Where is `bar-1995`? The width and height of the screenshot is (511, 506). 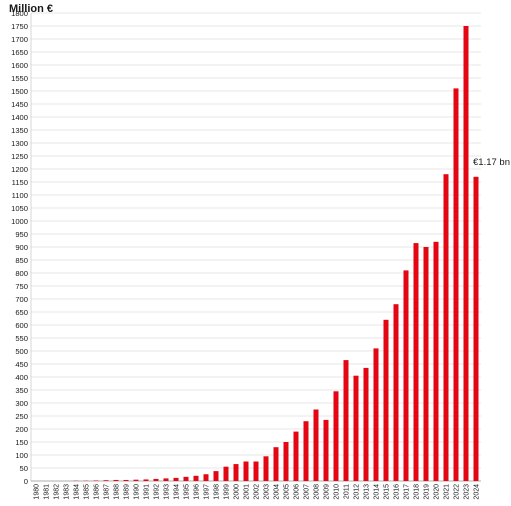 bar-1995 is located at coordinates (186, 478).